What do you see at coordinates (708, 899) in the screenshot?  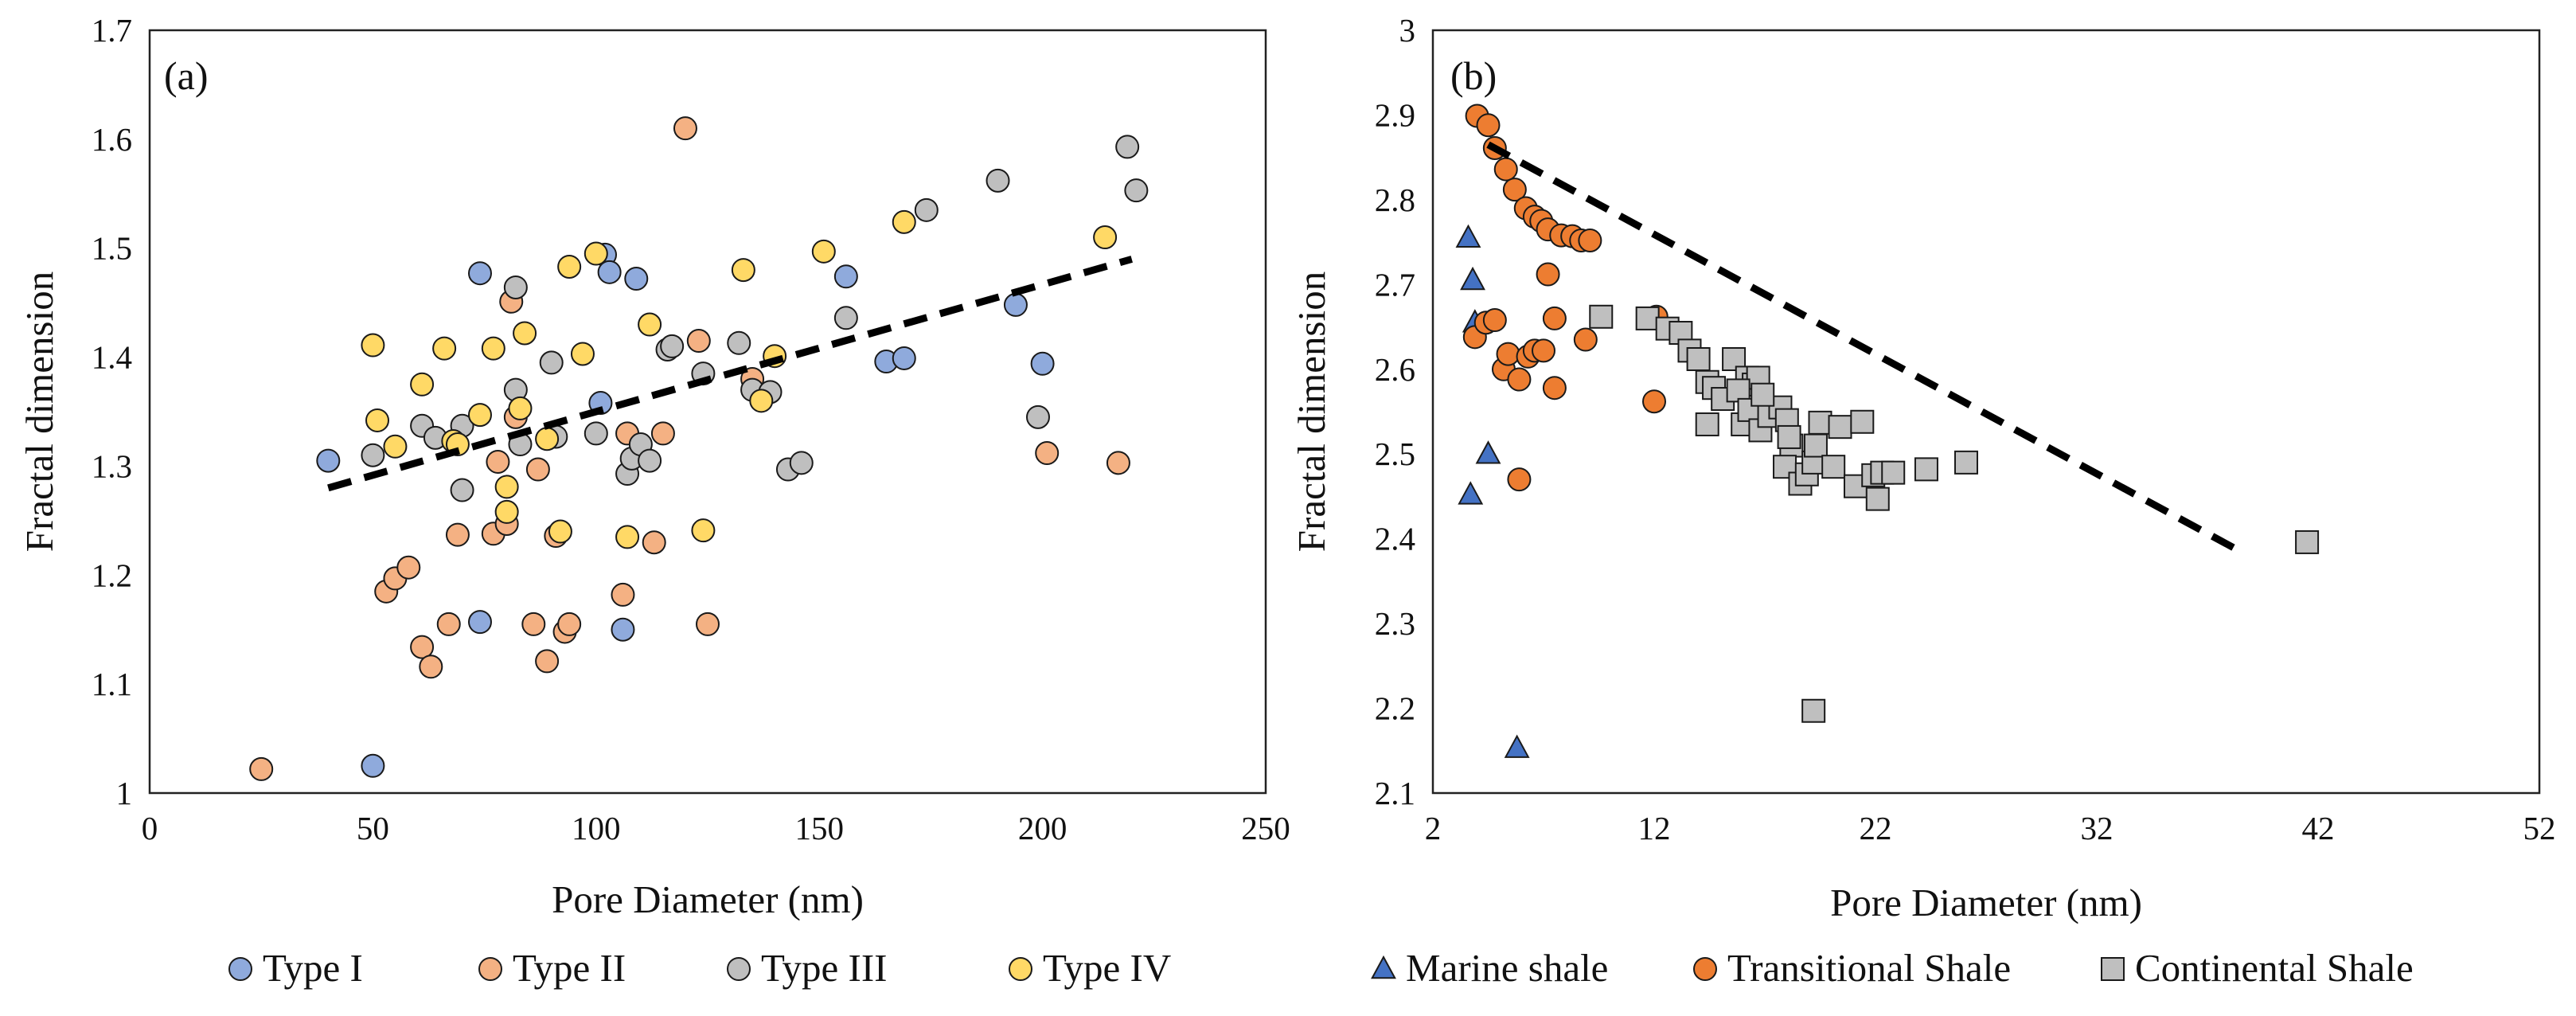 I see `panel-a-x-axis-label: Pore Diameter (nm)` at bounding box center [708, 899].